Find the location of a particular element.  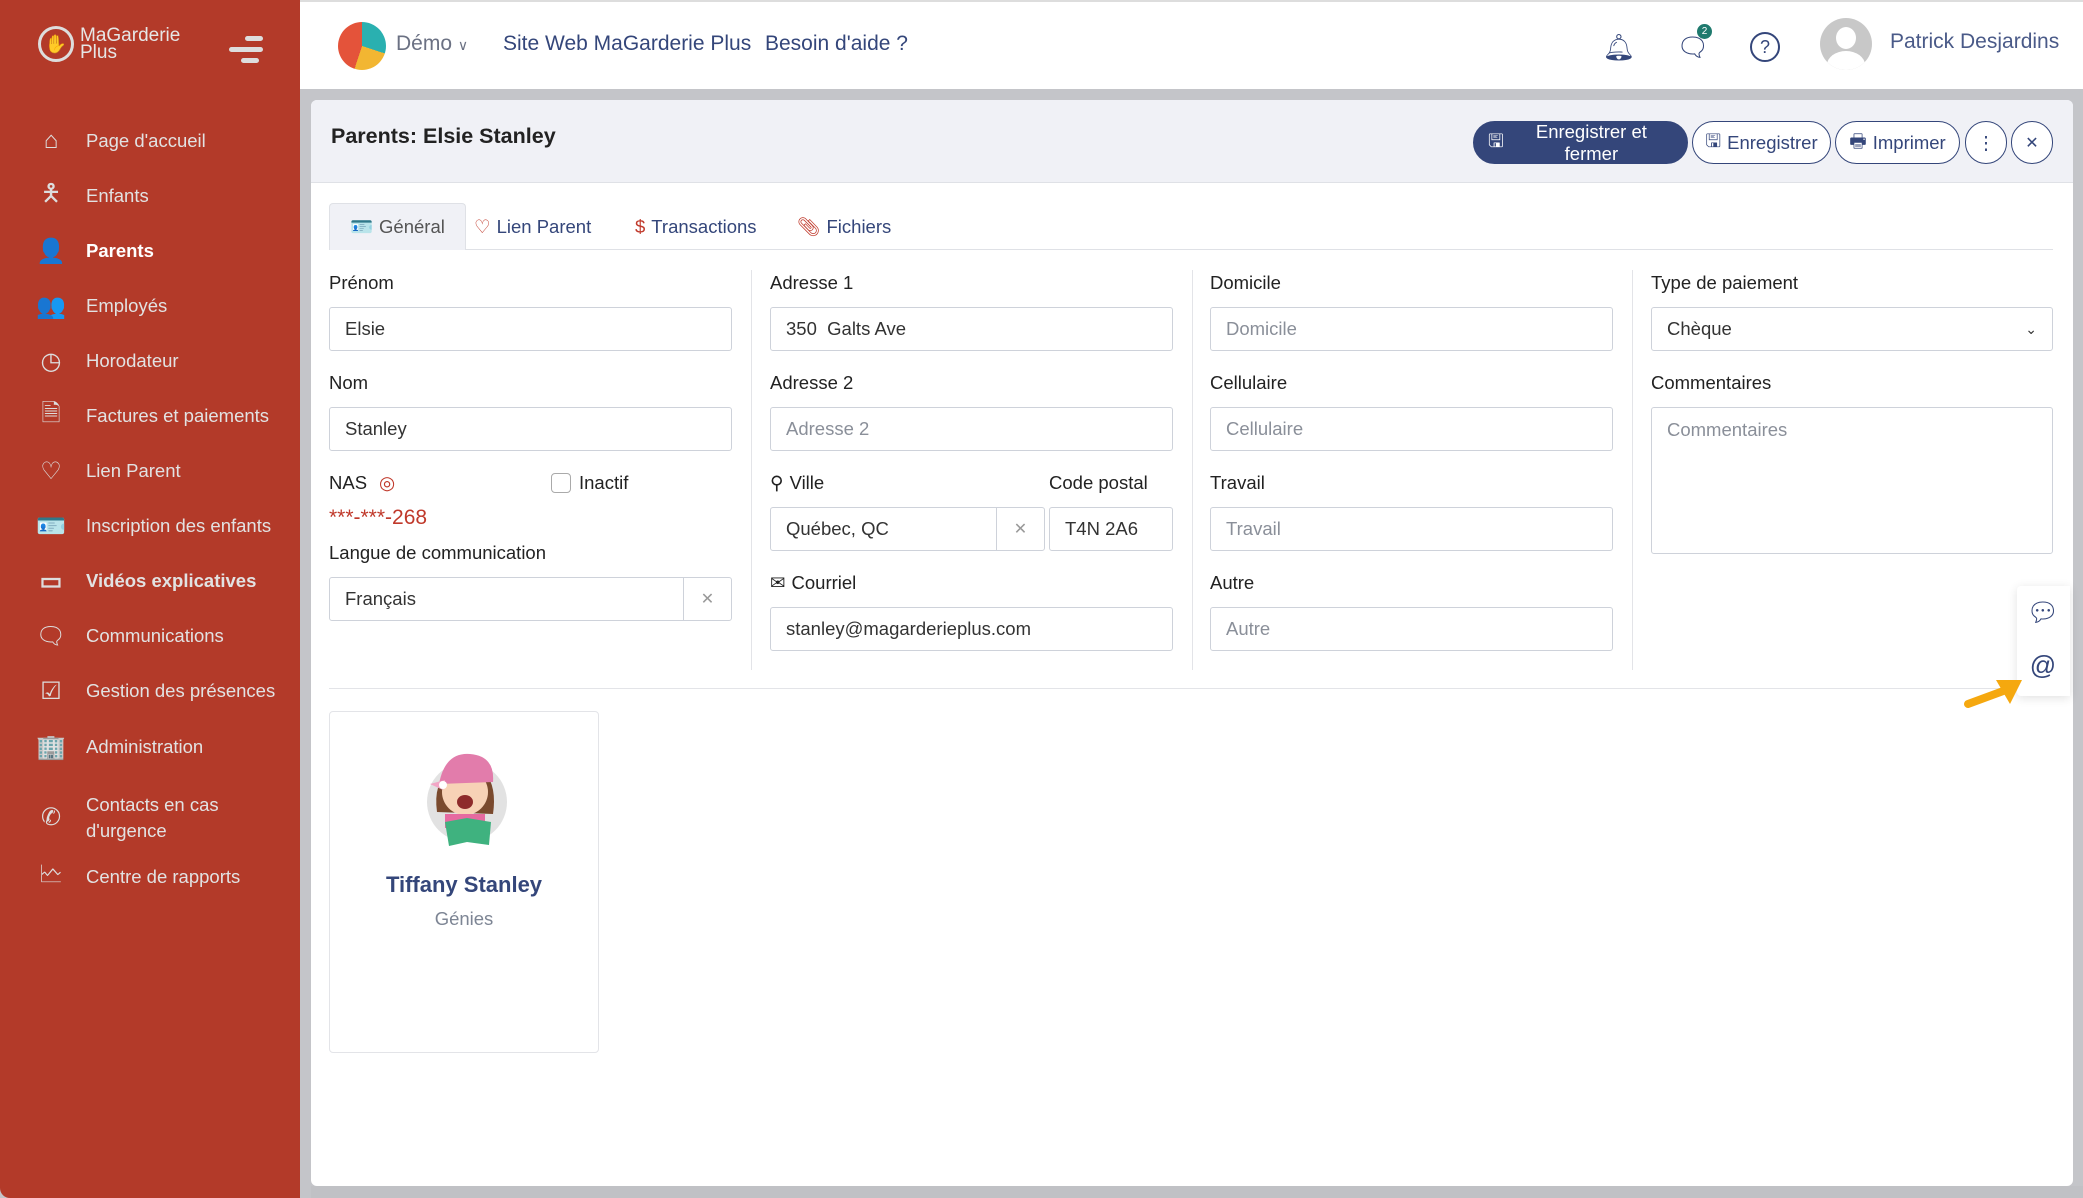

code-postal-input: T4N 2A6 is located at coordinates (1111, 529).